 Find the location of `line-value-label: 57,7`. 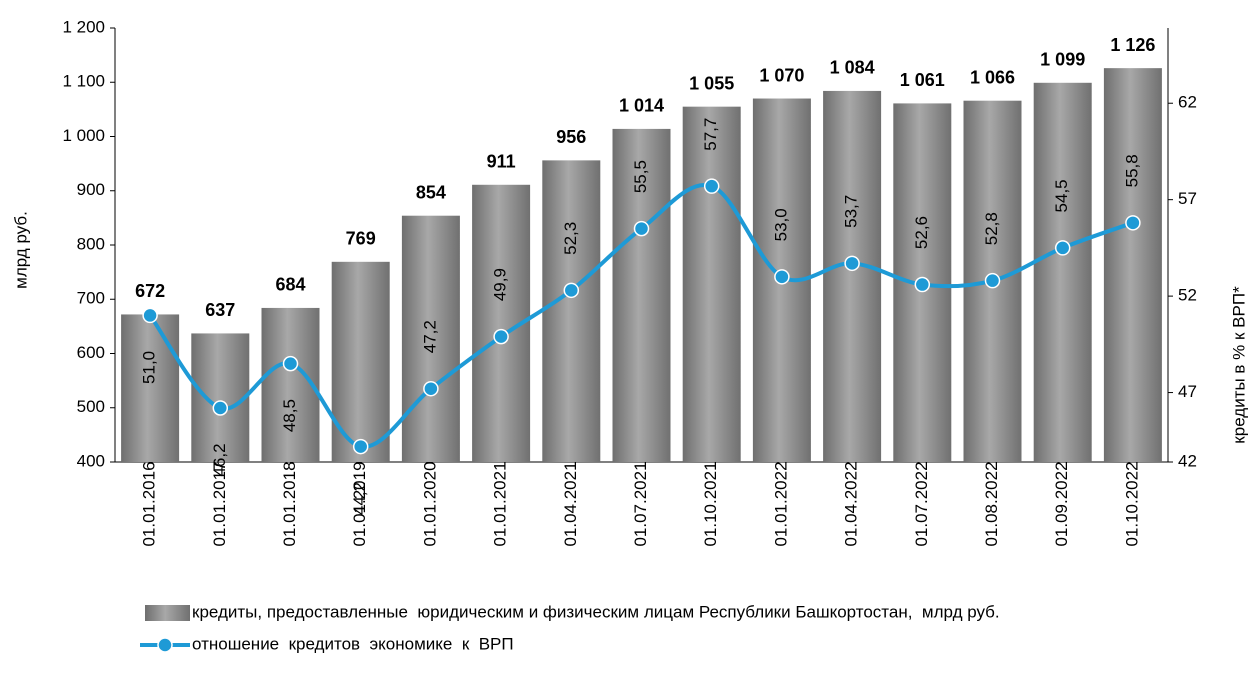

line-value-label: 57,7 is located at coordinates (710, 134).